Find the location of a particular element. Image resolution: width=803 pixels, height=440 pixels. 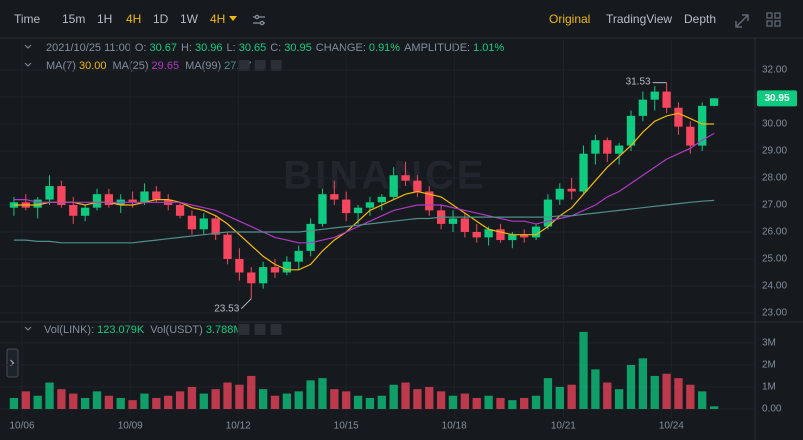

x-tick-label: 10/21 is located at coordinates (563, 426).